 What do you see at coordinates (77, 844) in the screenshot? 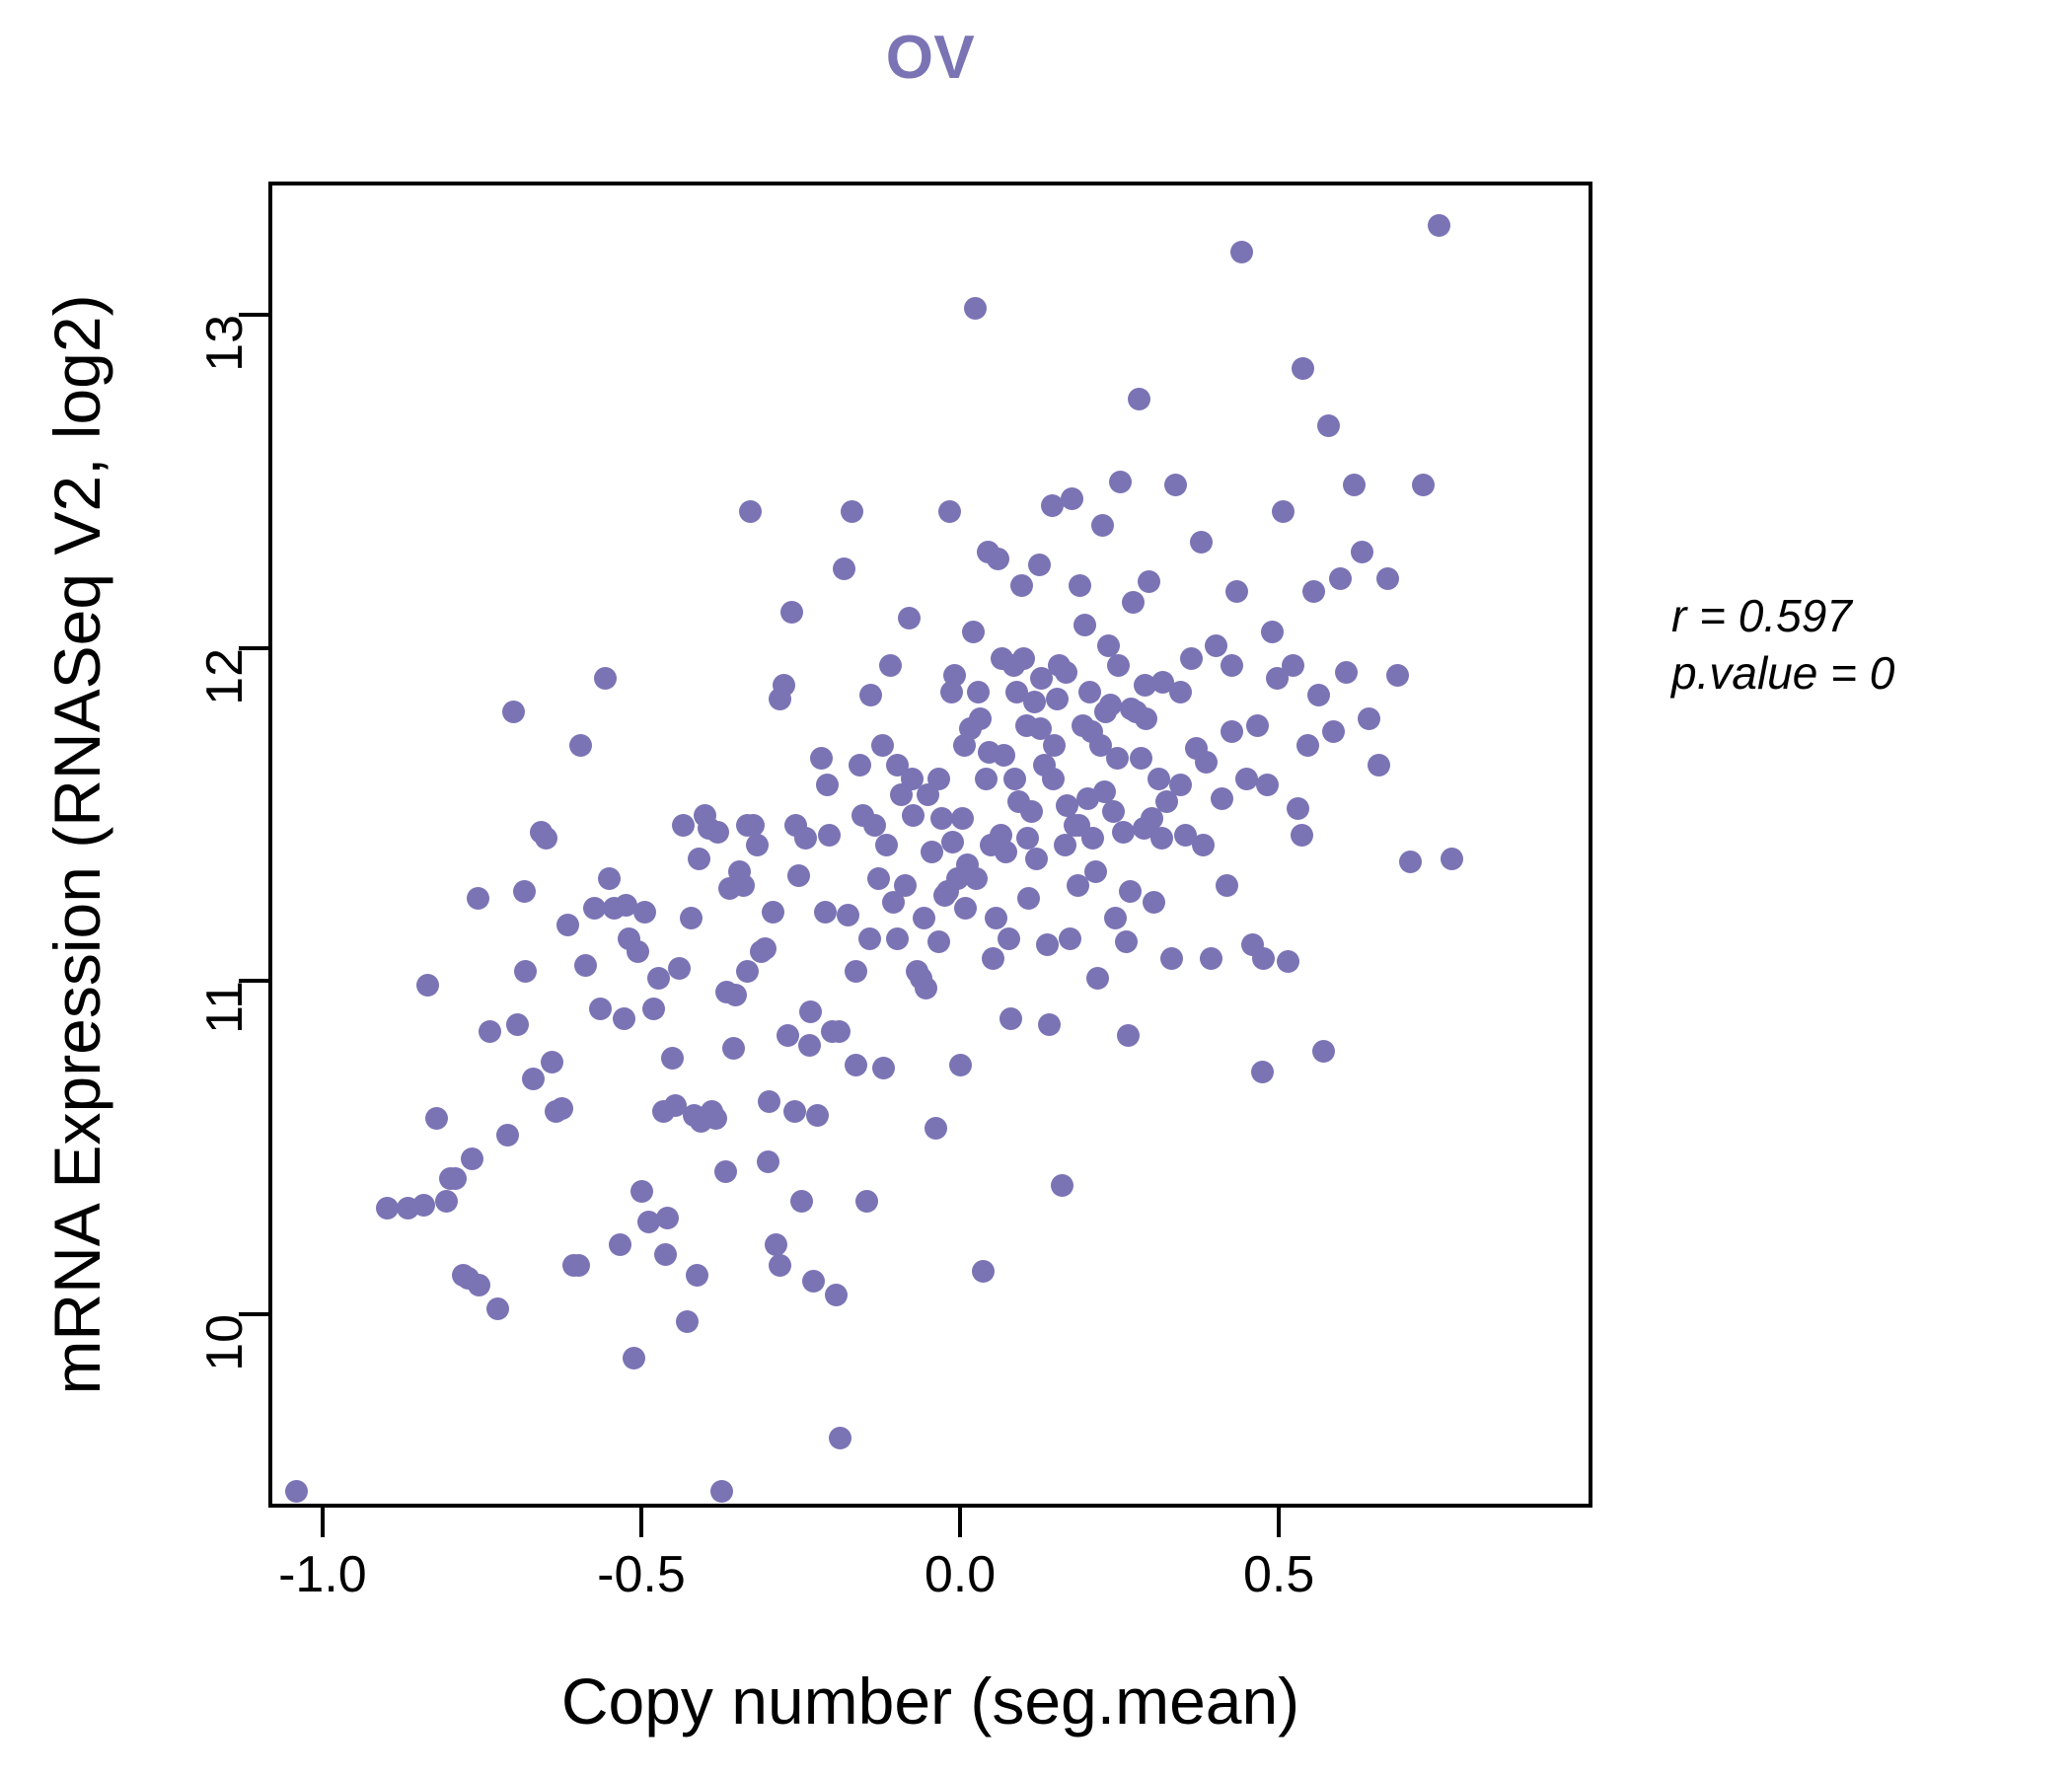
I see `y-axis-title: mRNA Expression (RNASeq V2, log2)` at bounding box center [77, 844].